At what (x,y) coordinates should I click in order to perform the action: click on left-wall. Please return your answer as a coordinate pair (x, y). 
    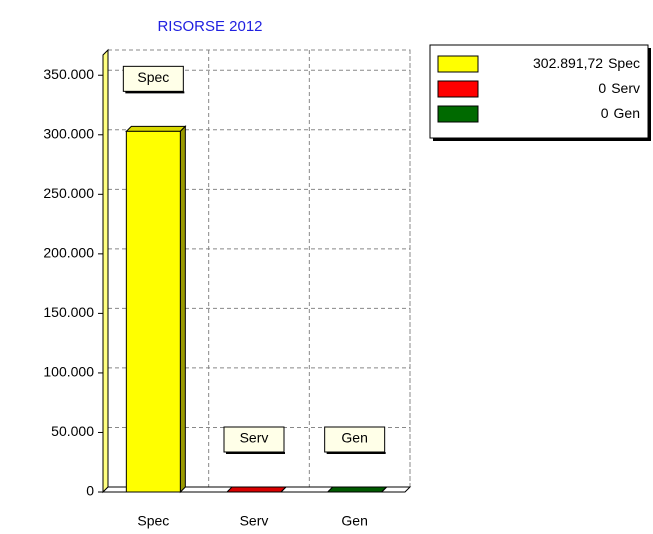
    Looking at the image, I should click on (105, 271).